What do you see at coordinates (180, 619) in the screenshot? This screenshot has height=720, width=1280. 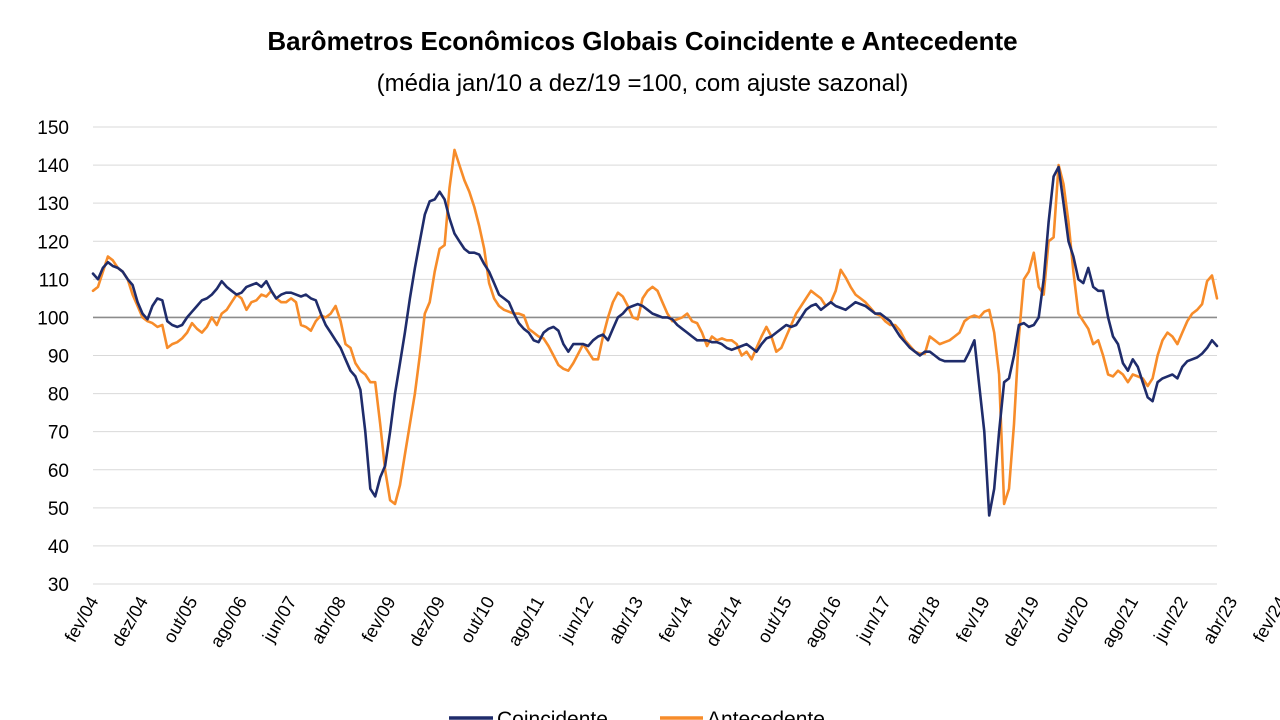 I see `x-tick-label: out/05` at bounding box center [180, 619].